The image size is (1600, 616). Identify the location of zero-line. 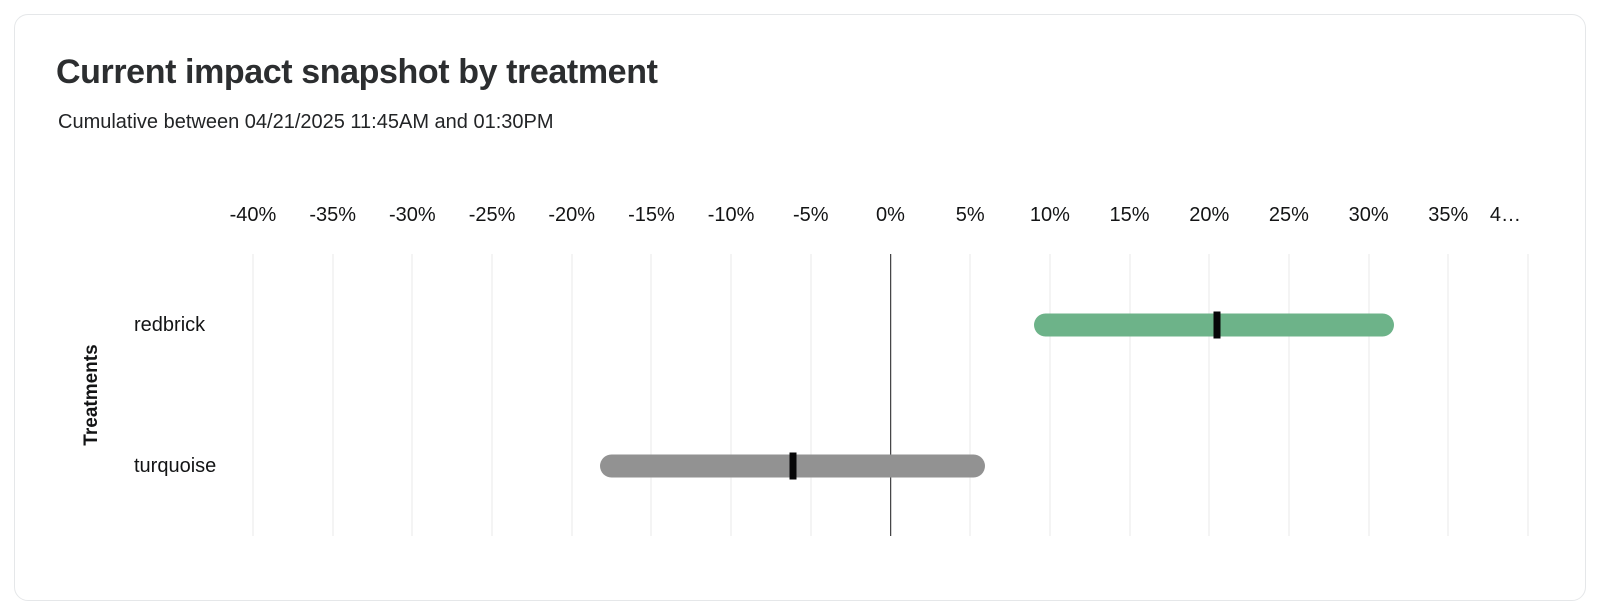
(890, 395).